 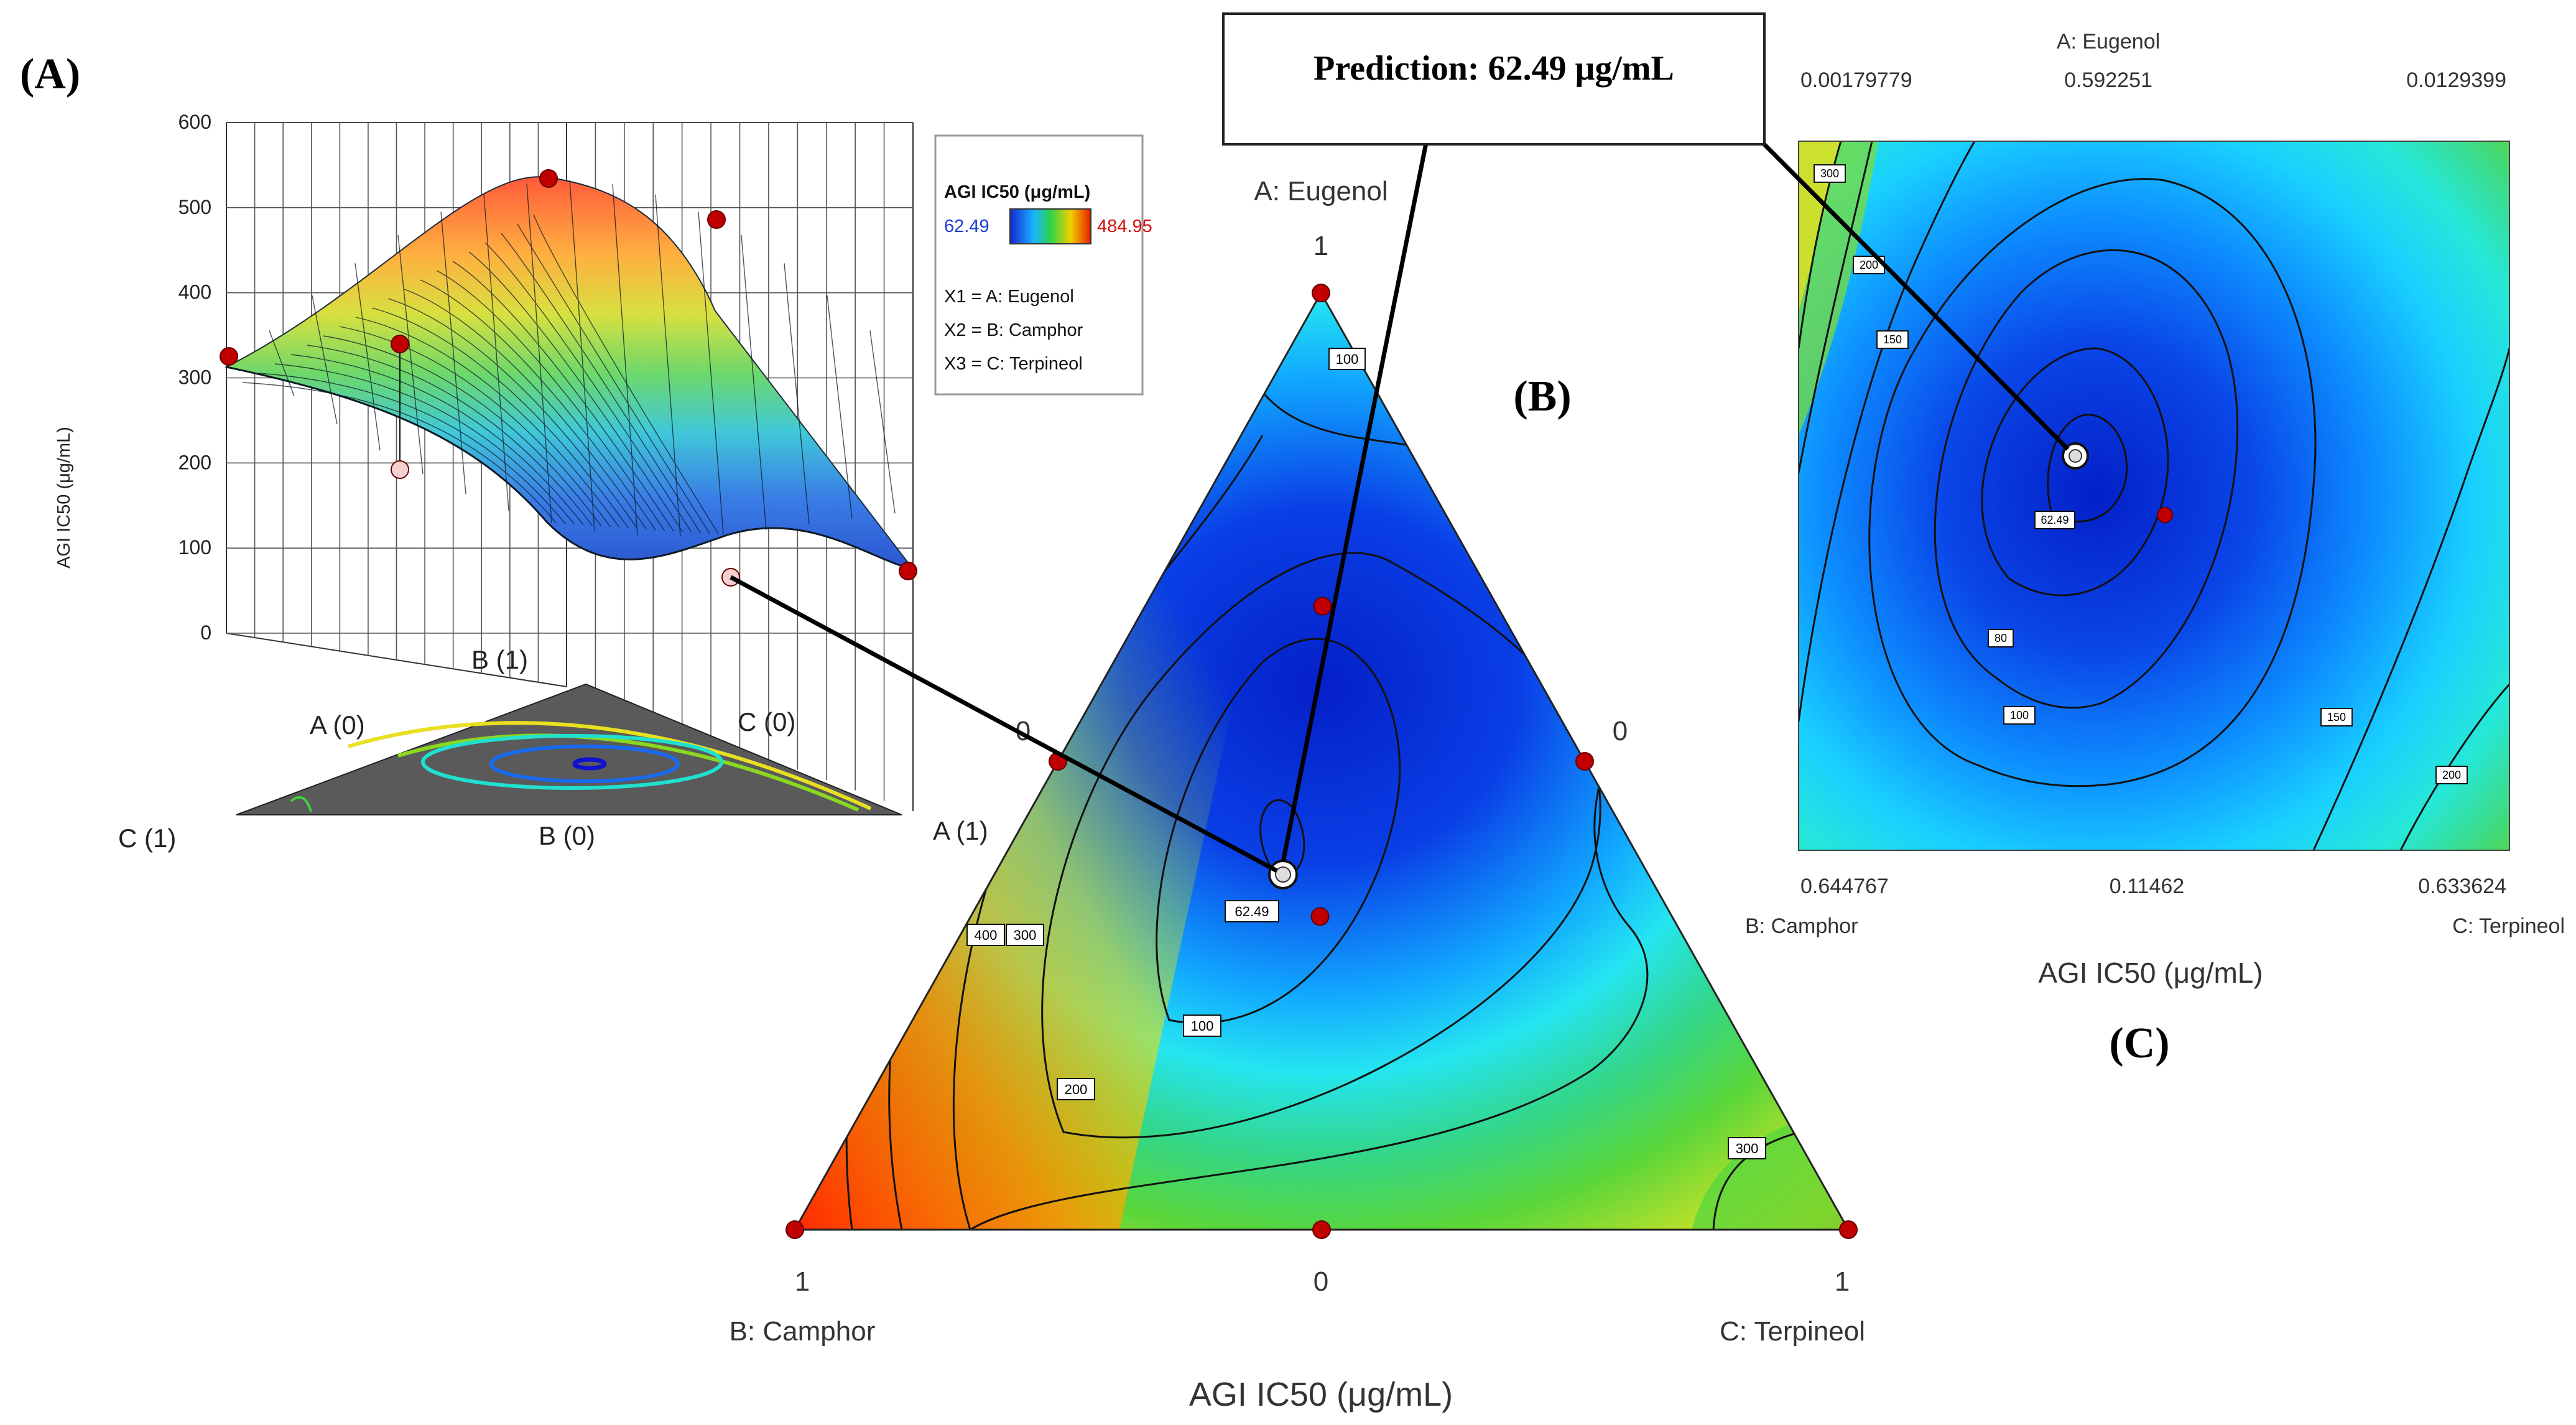 What do you see at coordinates (767, 721) in the screenshot?
I see `label-c0: C (0)` at bounding box center [767, 721].